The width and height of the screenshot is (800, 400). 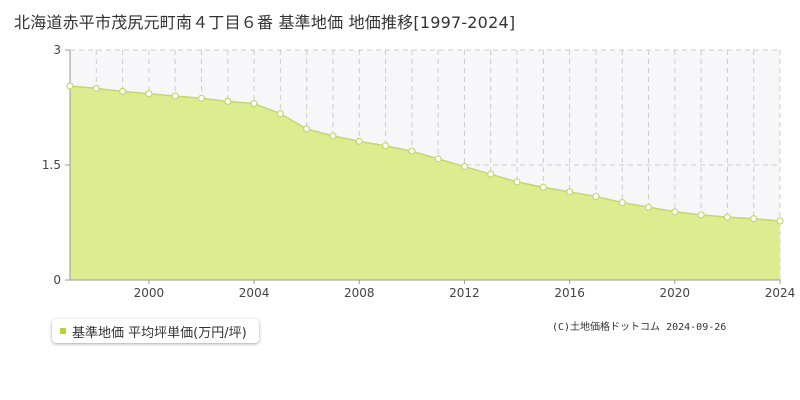 I want to click on y-tick-label: 1.5, so click(x=51, y=165).